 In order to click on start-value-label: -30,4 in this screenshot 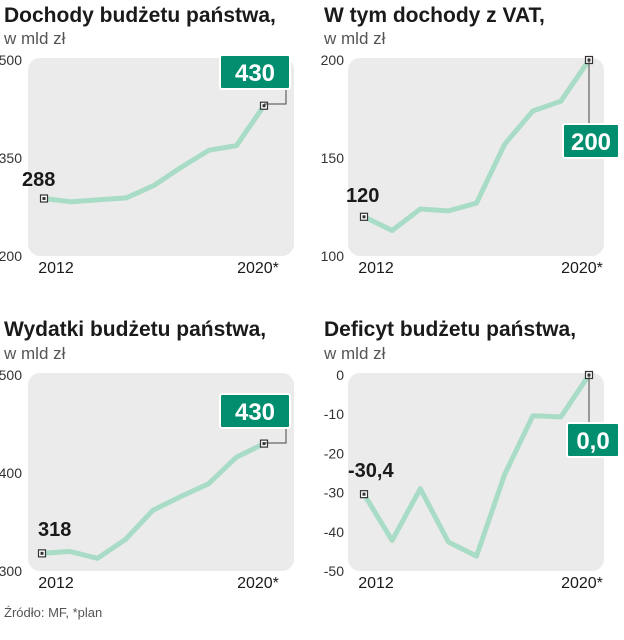, I will do `click(371, 471)`.